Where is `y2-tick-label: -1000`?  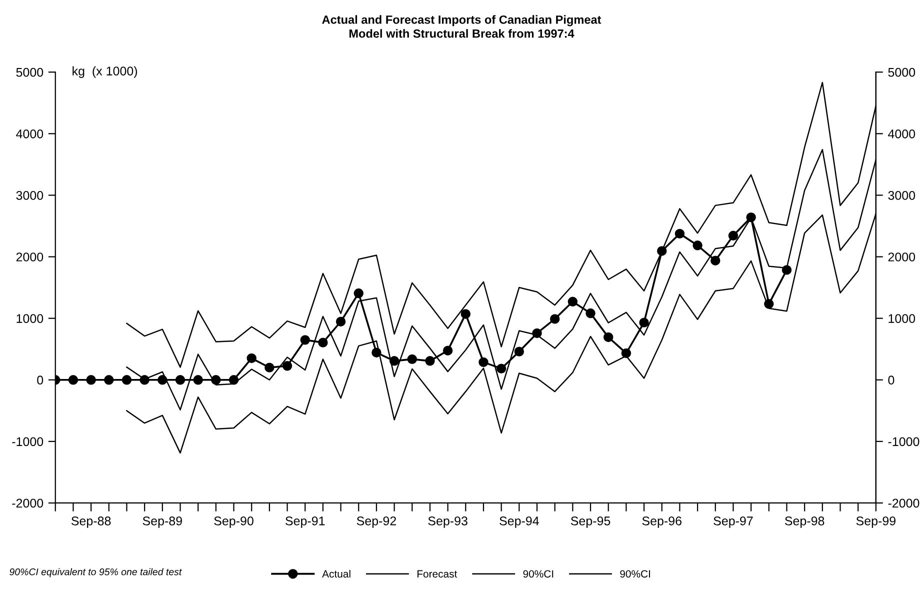 y2-tick-label: -1000 is located at coordinates (904, 441).